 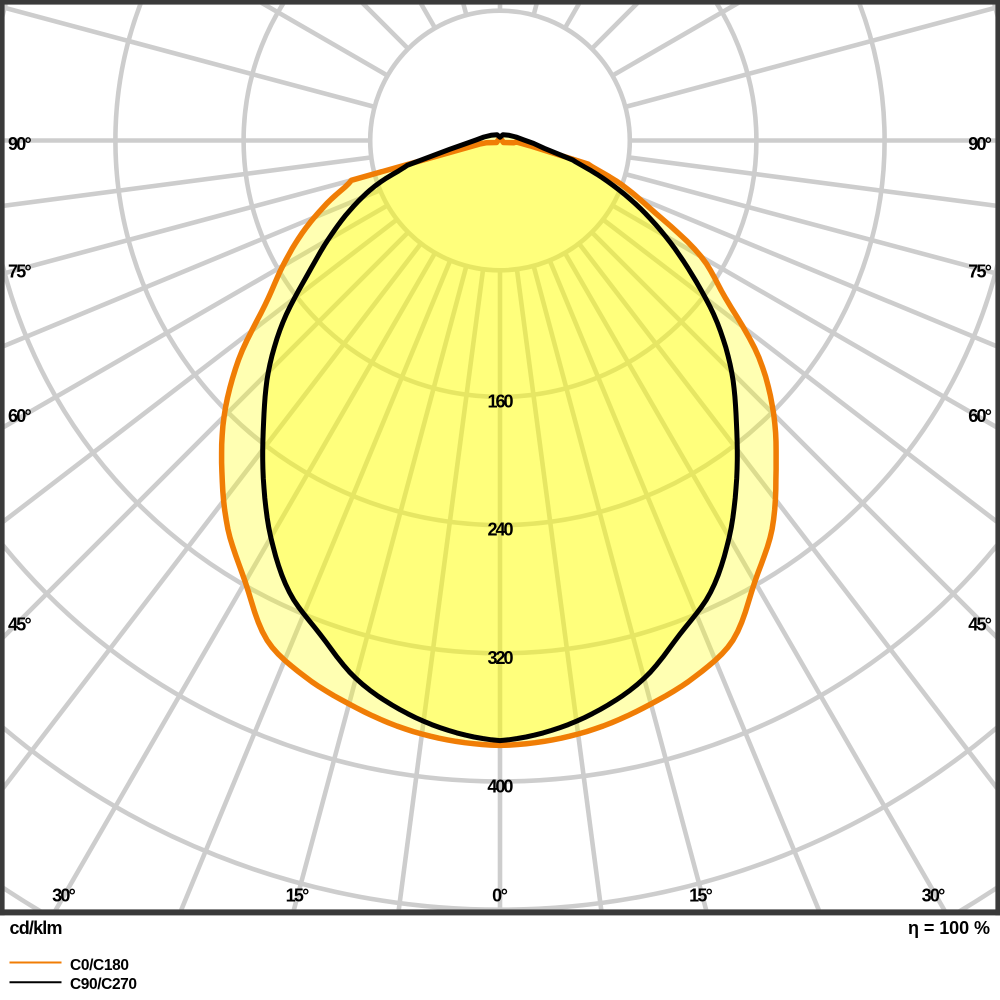 What do you see at coordinates (500, 895) in the screenshot?
I see `svg-text: 0°` at bounding box center [500, 895].